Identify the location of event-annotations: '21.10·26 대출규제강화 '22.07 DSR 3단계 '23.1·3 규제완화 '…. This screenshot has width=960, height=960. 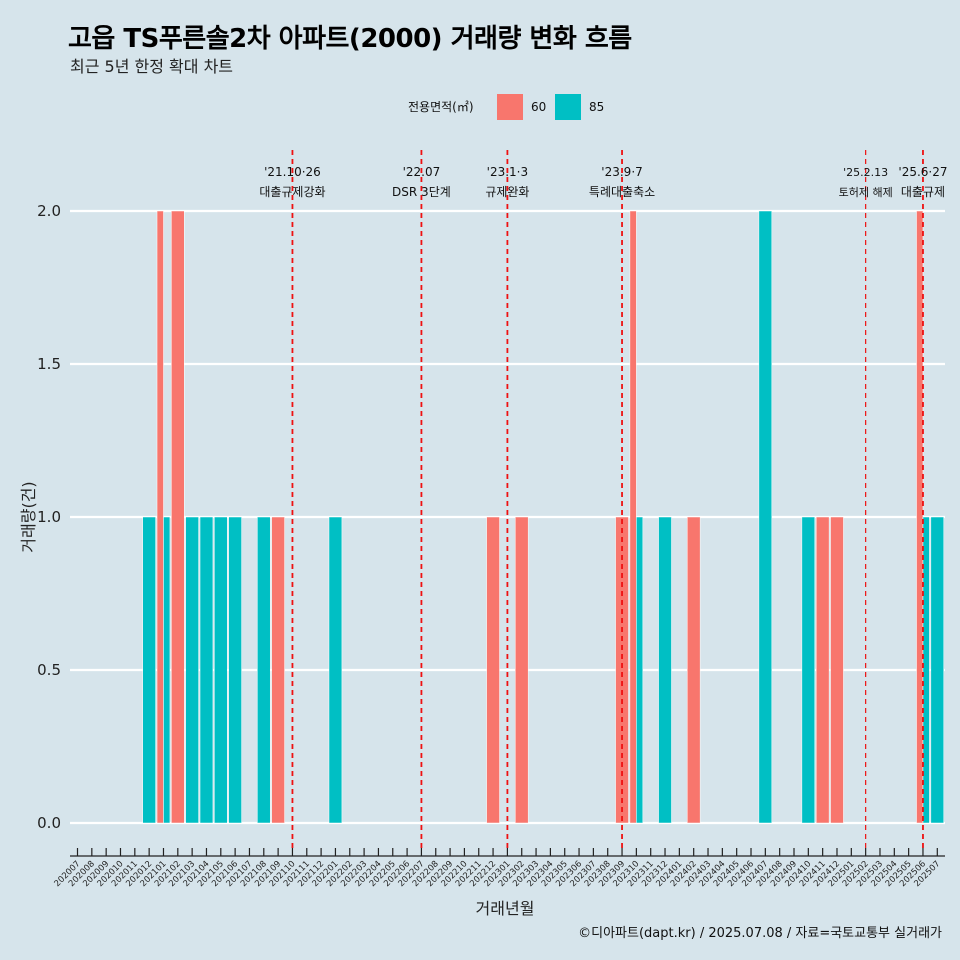
(603, 182).